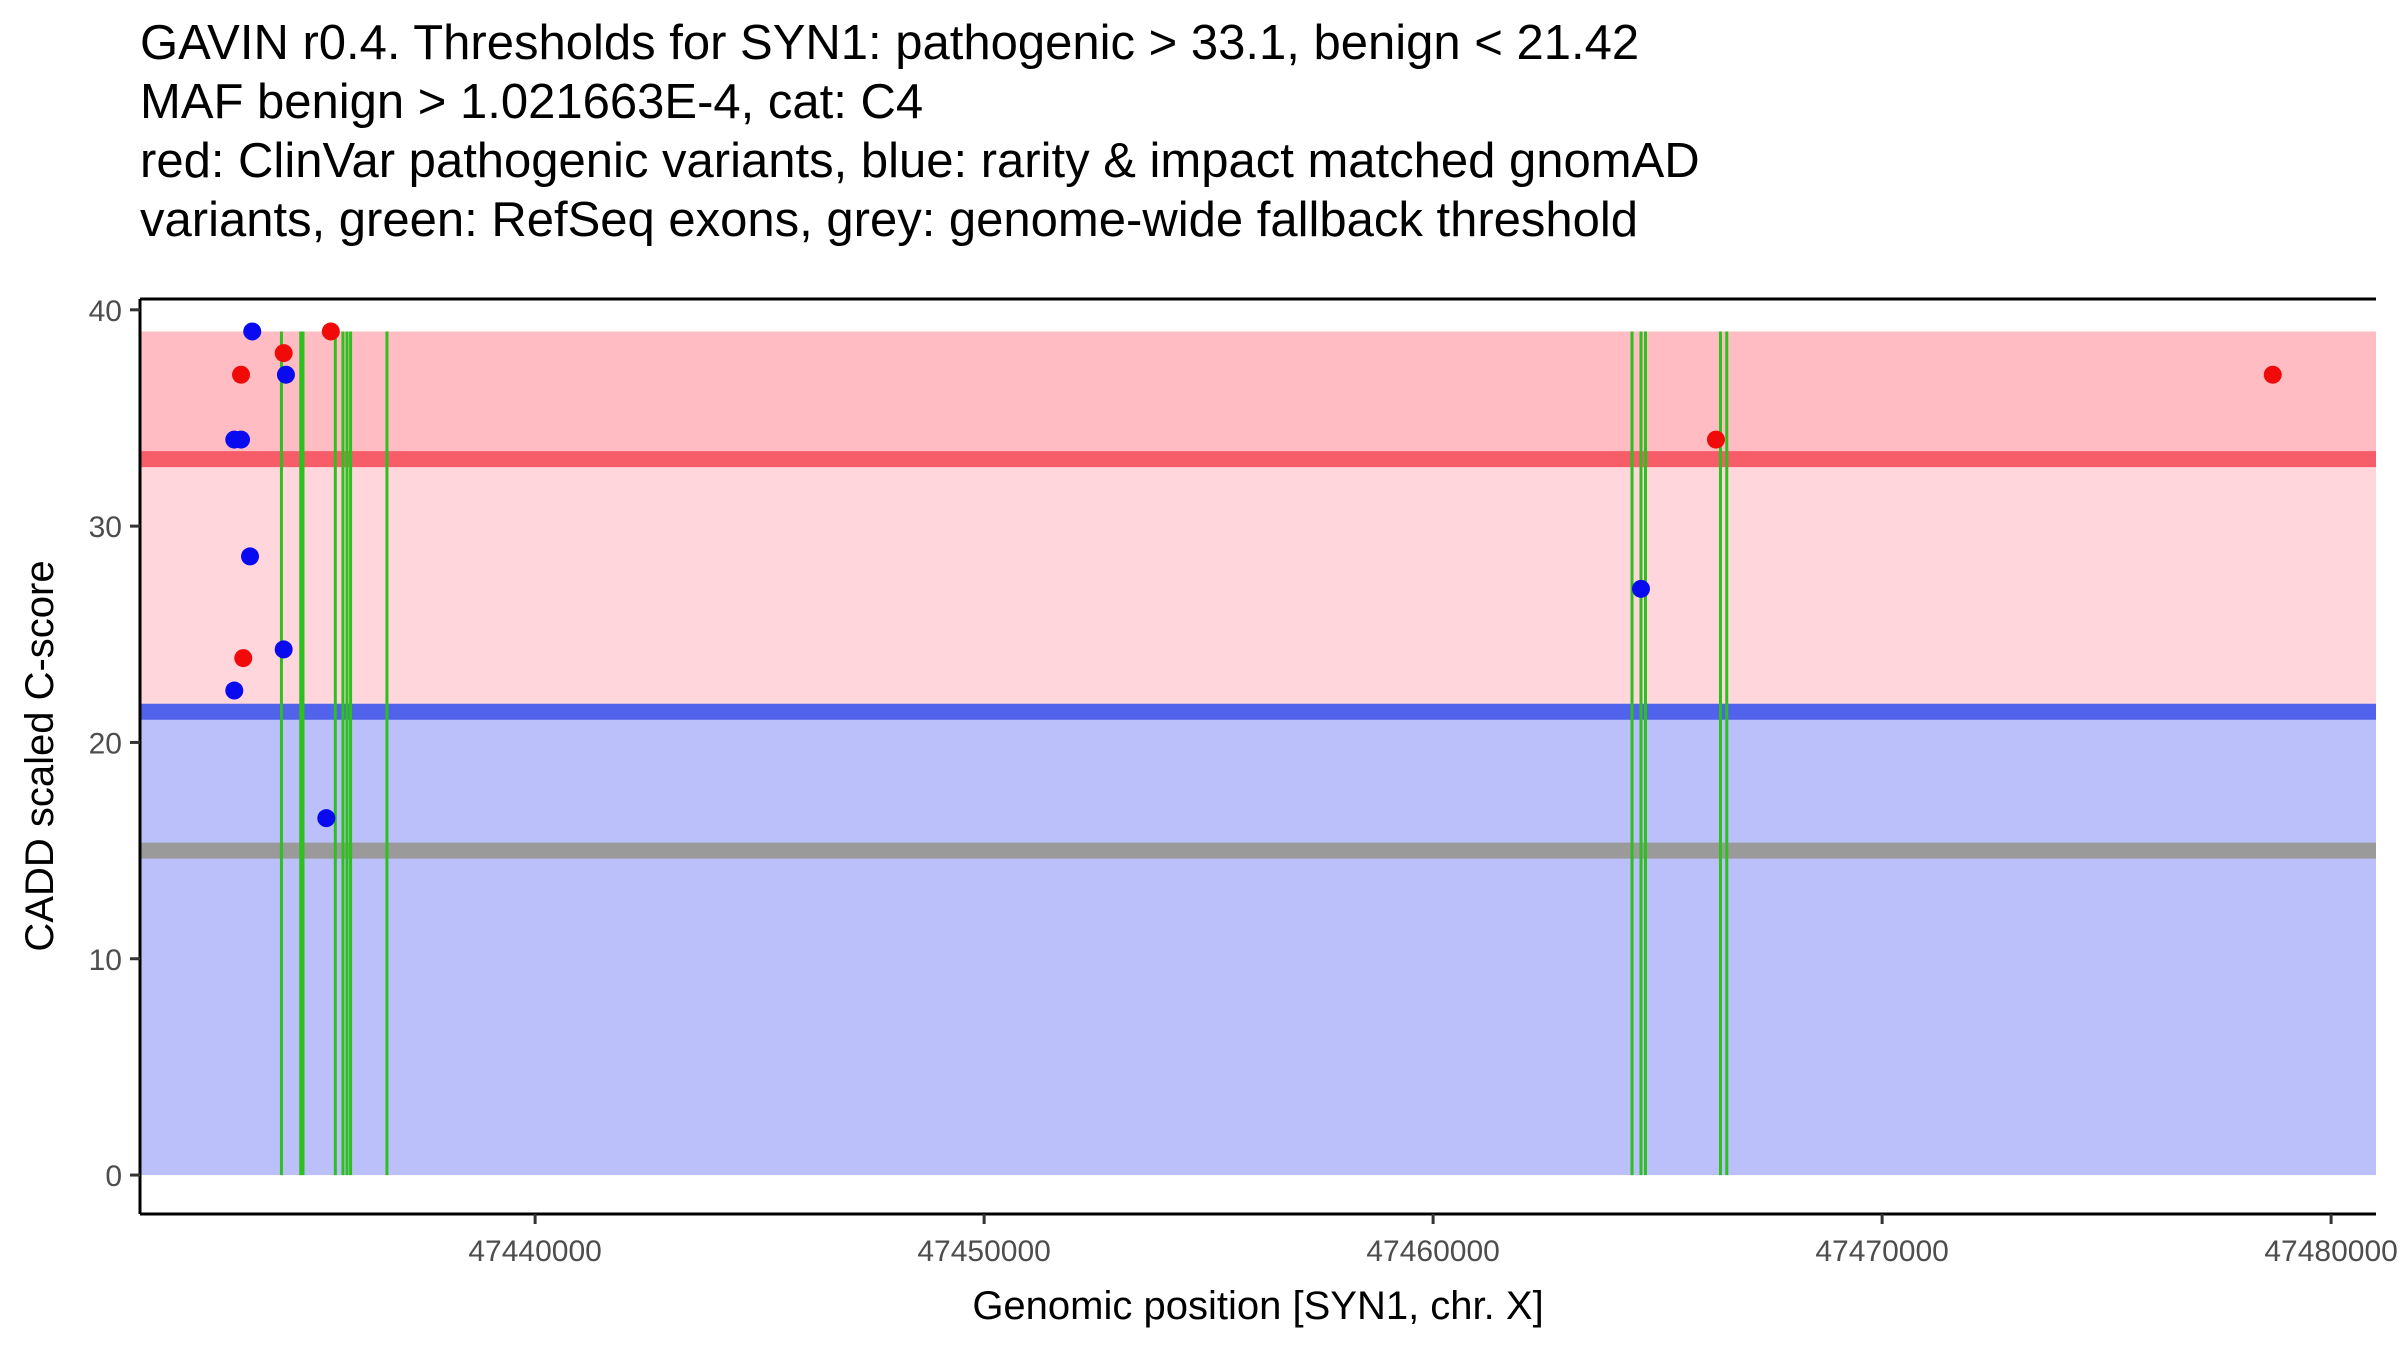 This screenshot has width=2400, height=1350. Describe the element at coordinates (1257, 1306) in the screenshot. I see `x-axis-title: Genomic position [SYN1, chr. X]` at that location.